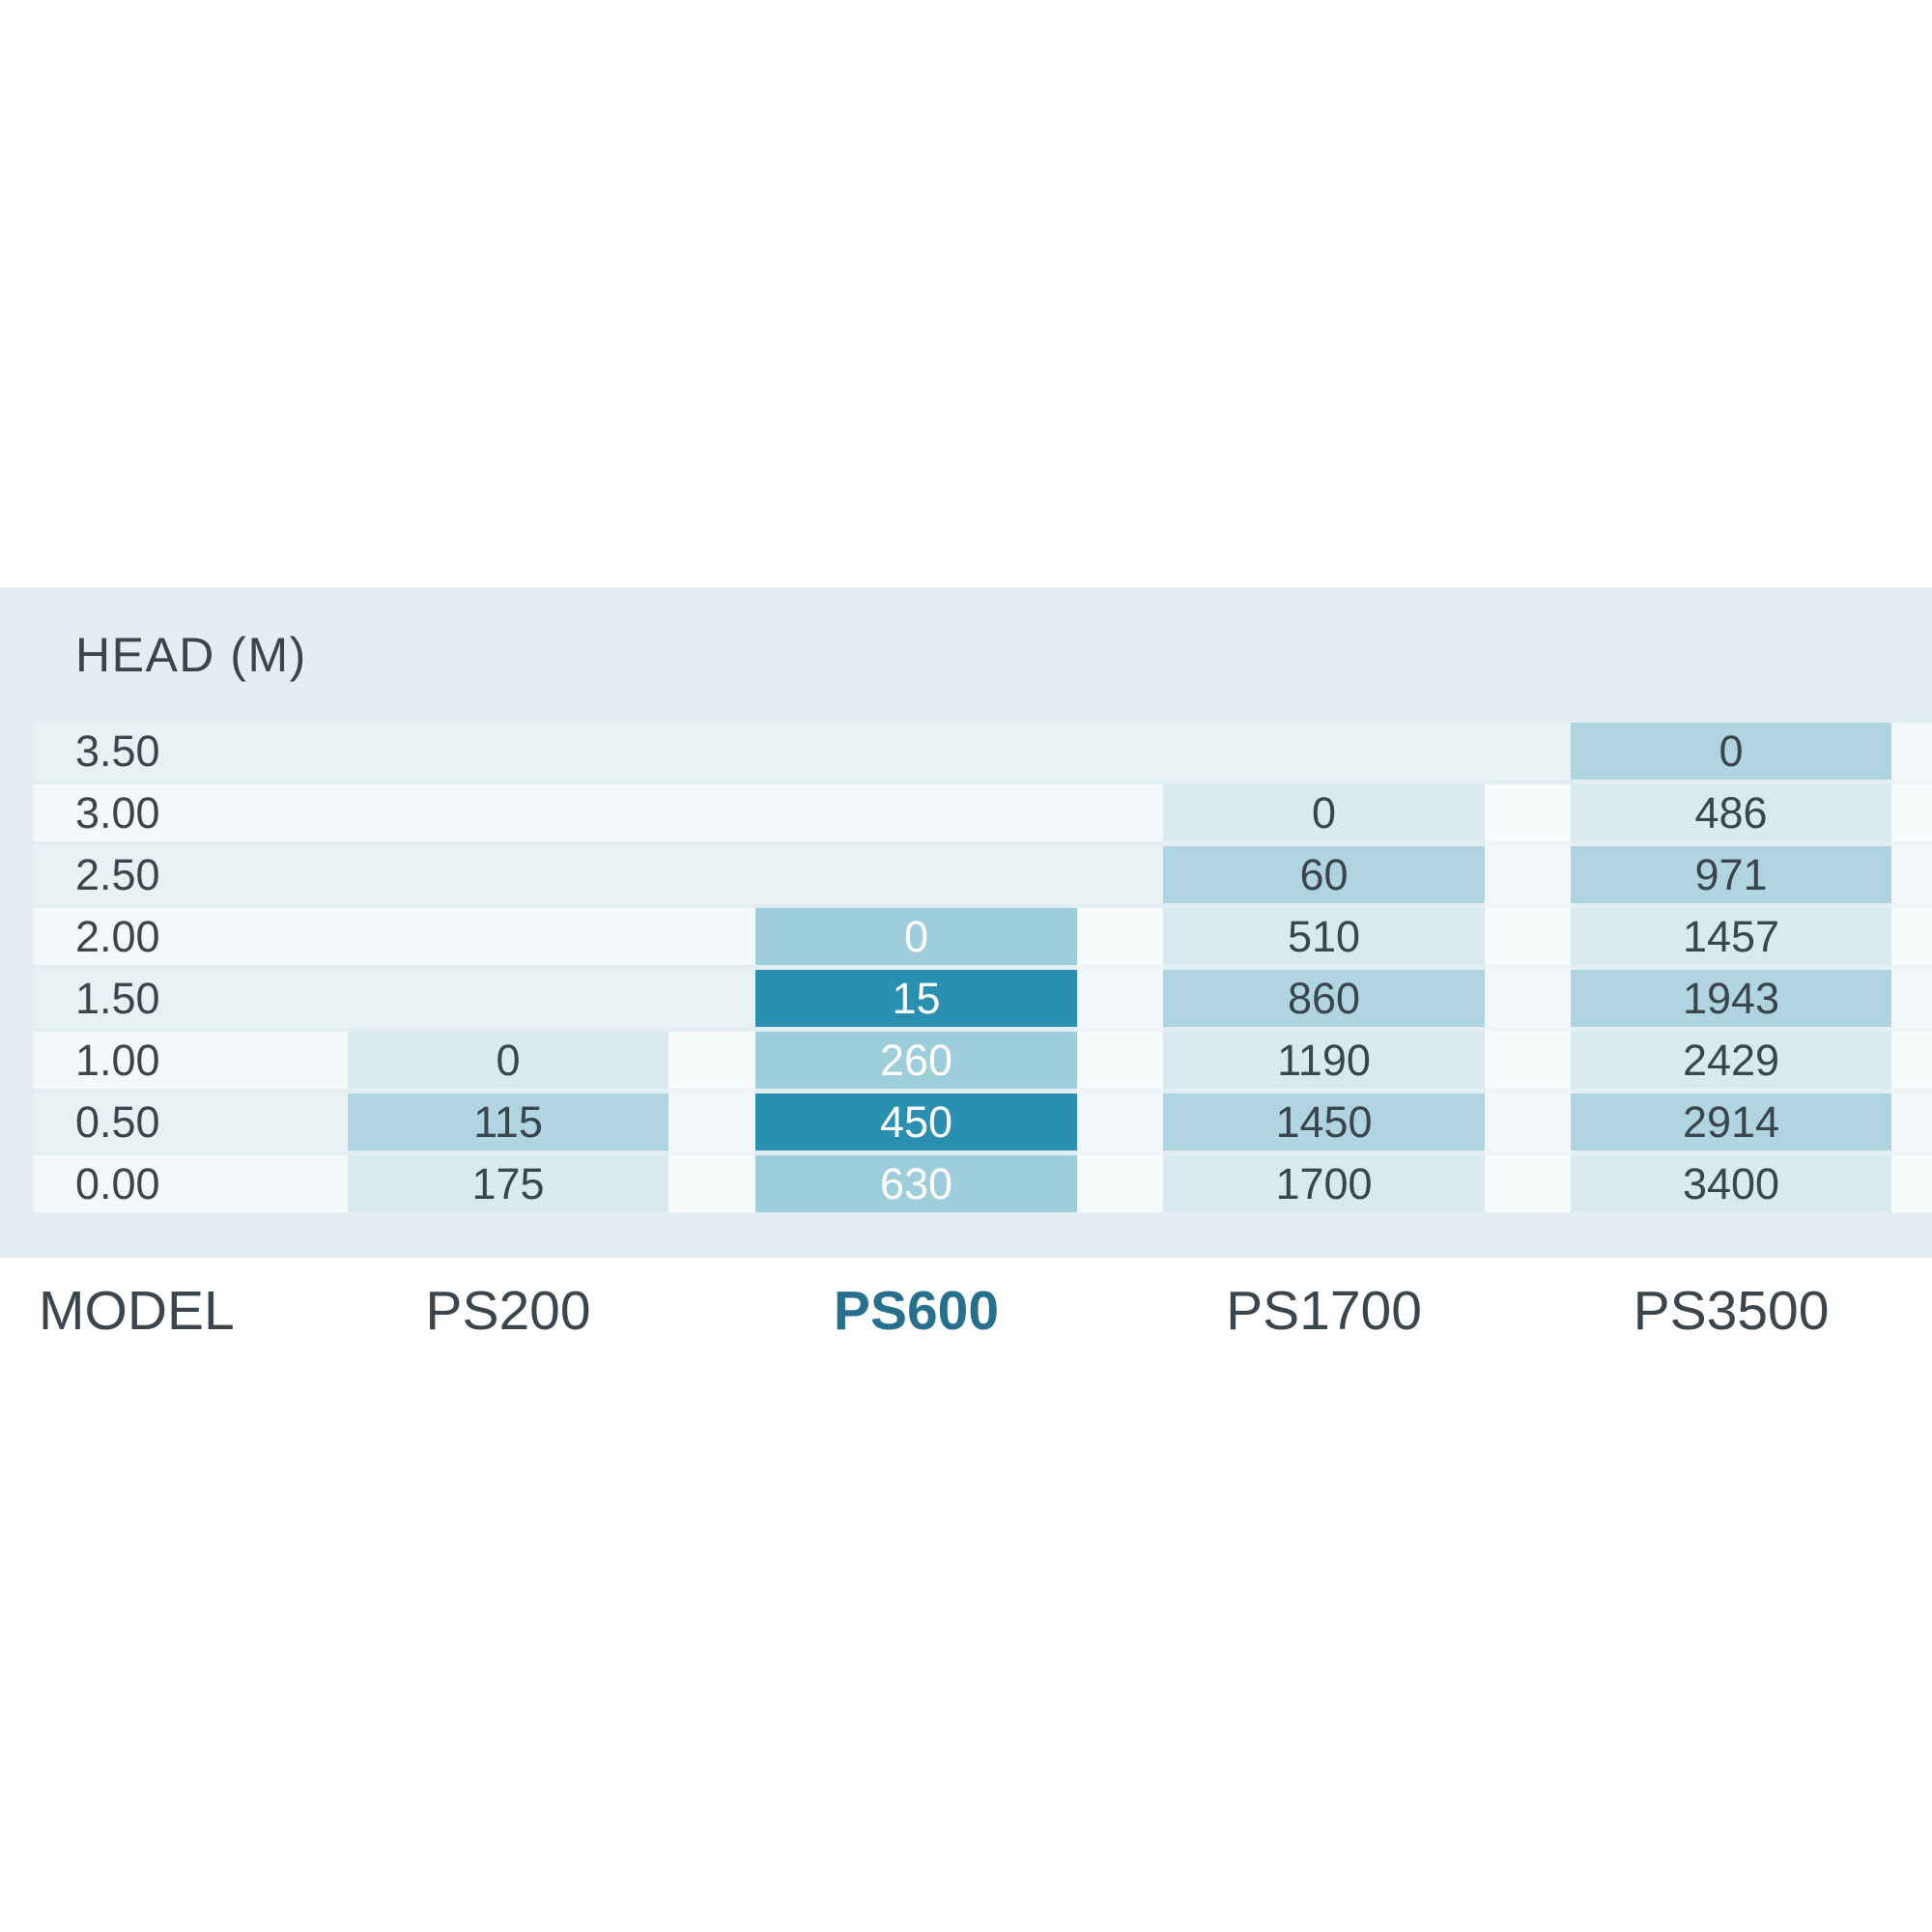 The width and height of the screenshot is (1932, 1932). Describe the element at coordinates (191, 655) in the screenshot. I see `chart-title: HEAD (M)` at that location.